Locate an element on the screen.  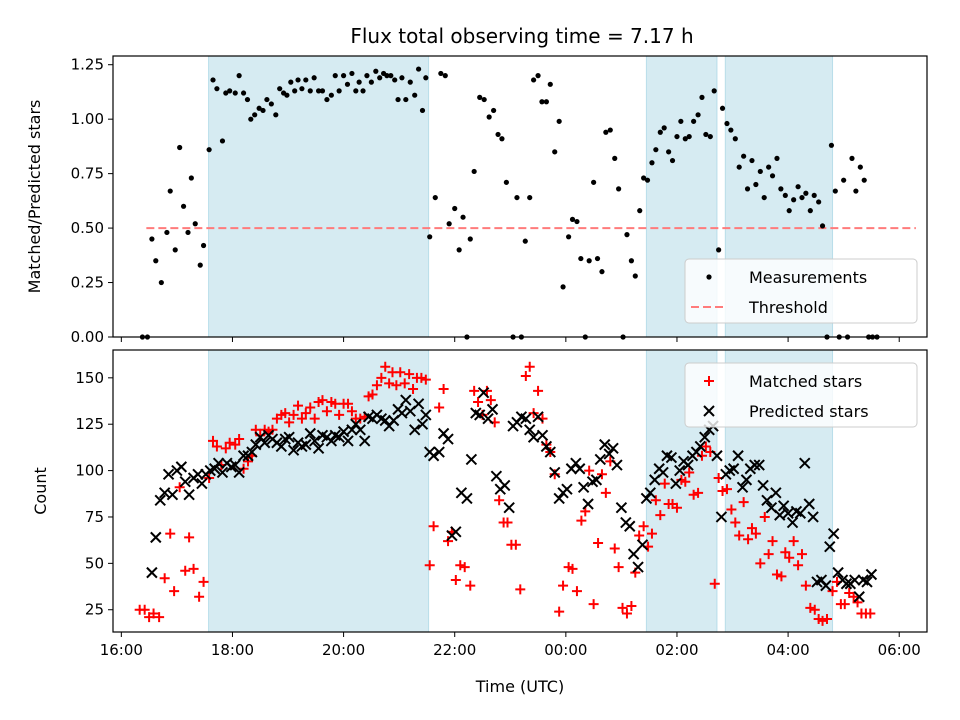
legend-x-icon is located at coordinates (709, 411).